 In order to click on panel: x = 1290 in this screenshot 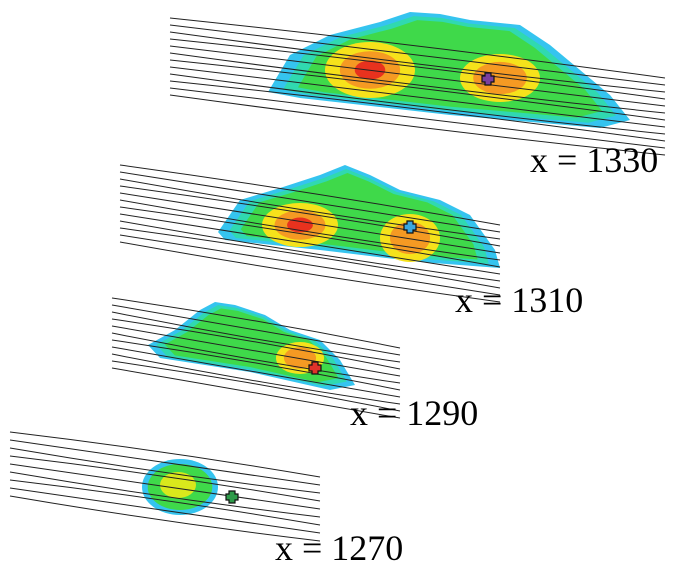, I will do `click(294, 365)`.